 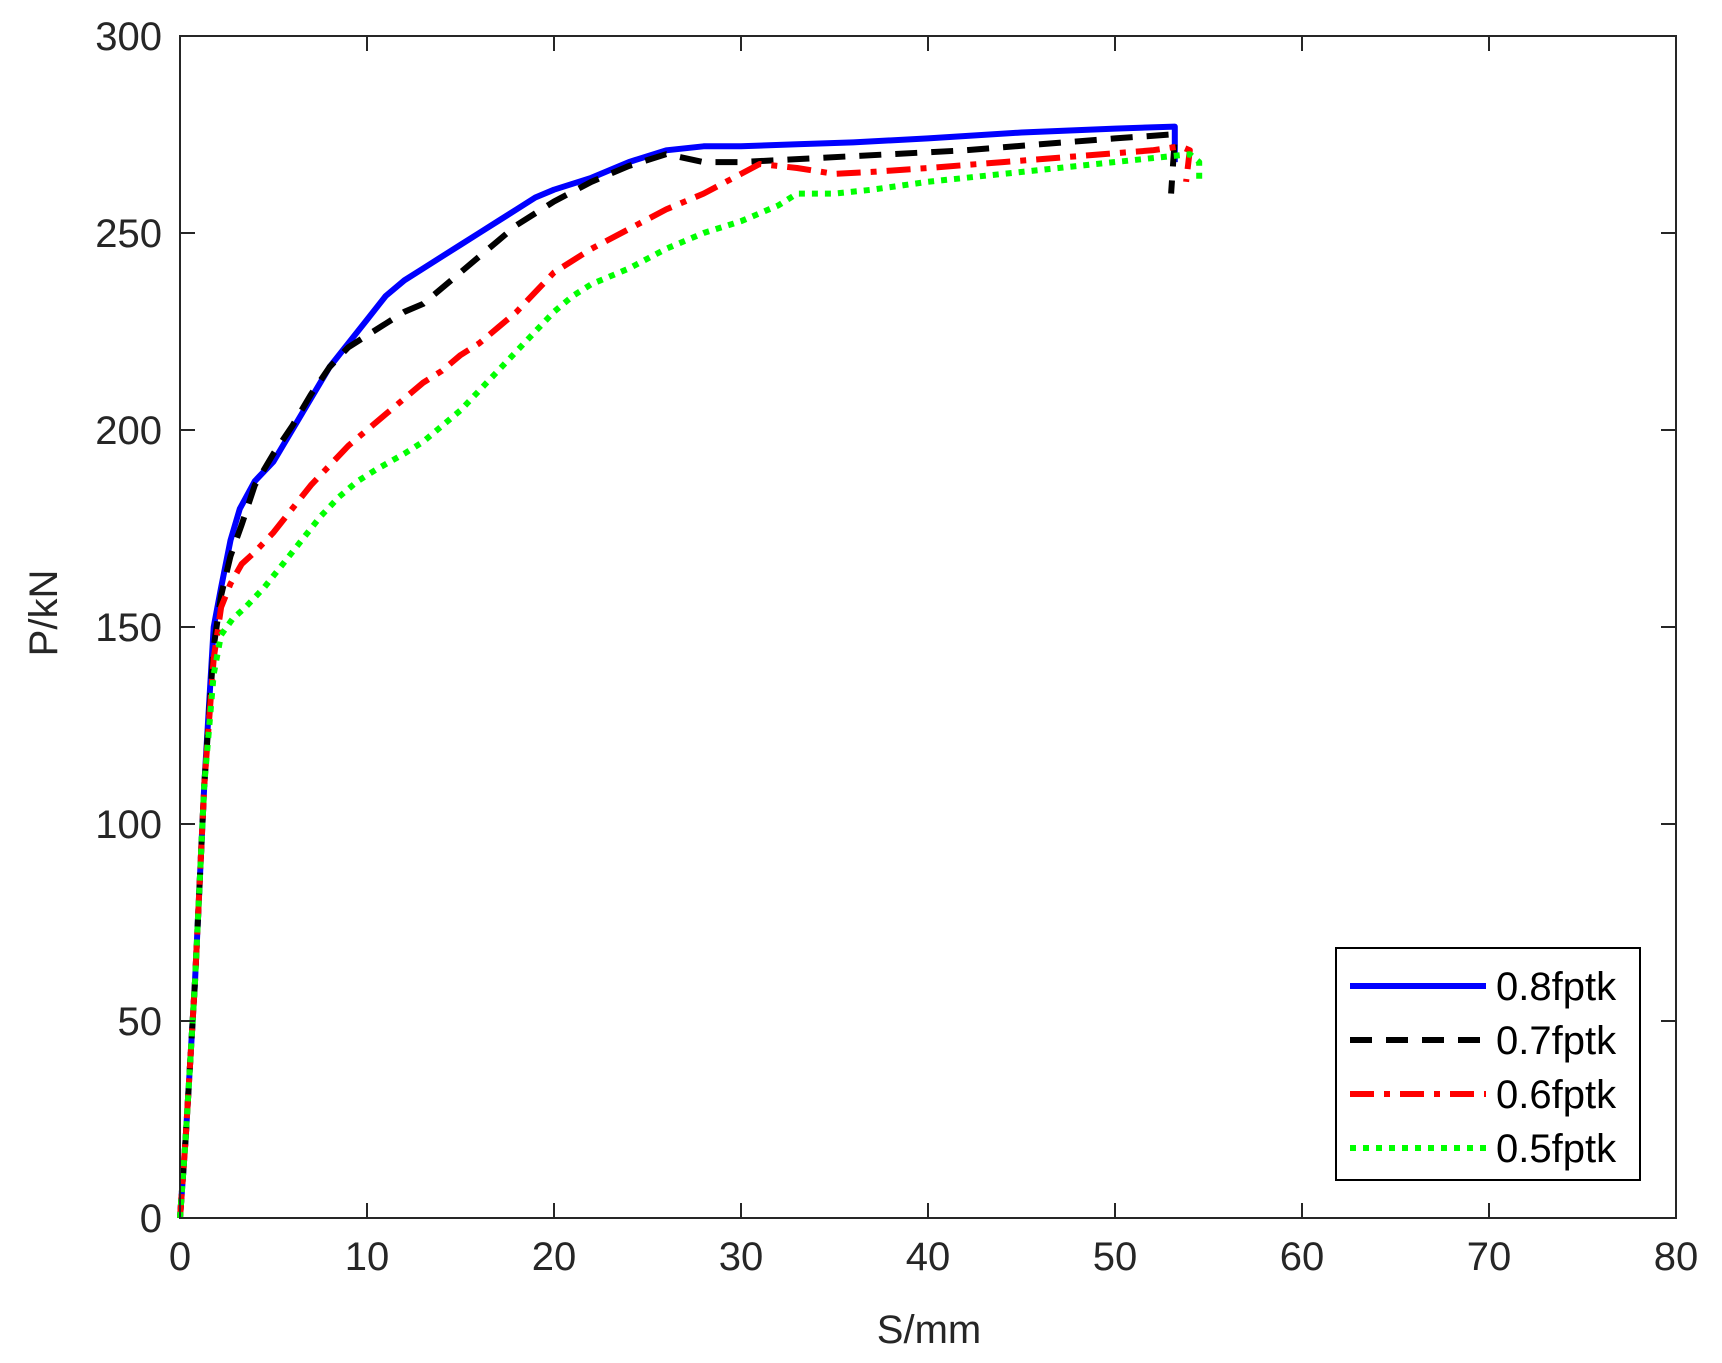 I want to click on x-tick-label: 30, so click(x=741, y=1257).